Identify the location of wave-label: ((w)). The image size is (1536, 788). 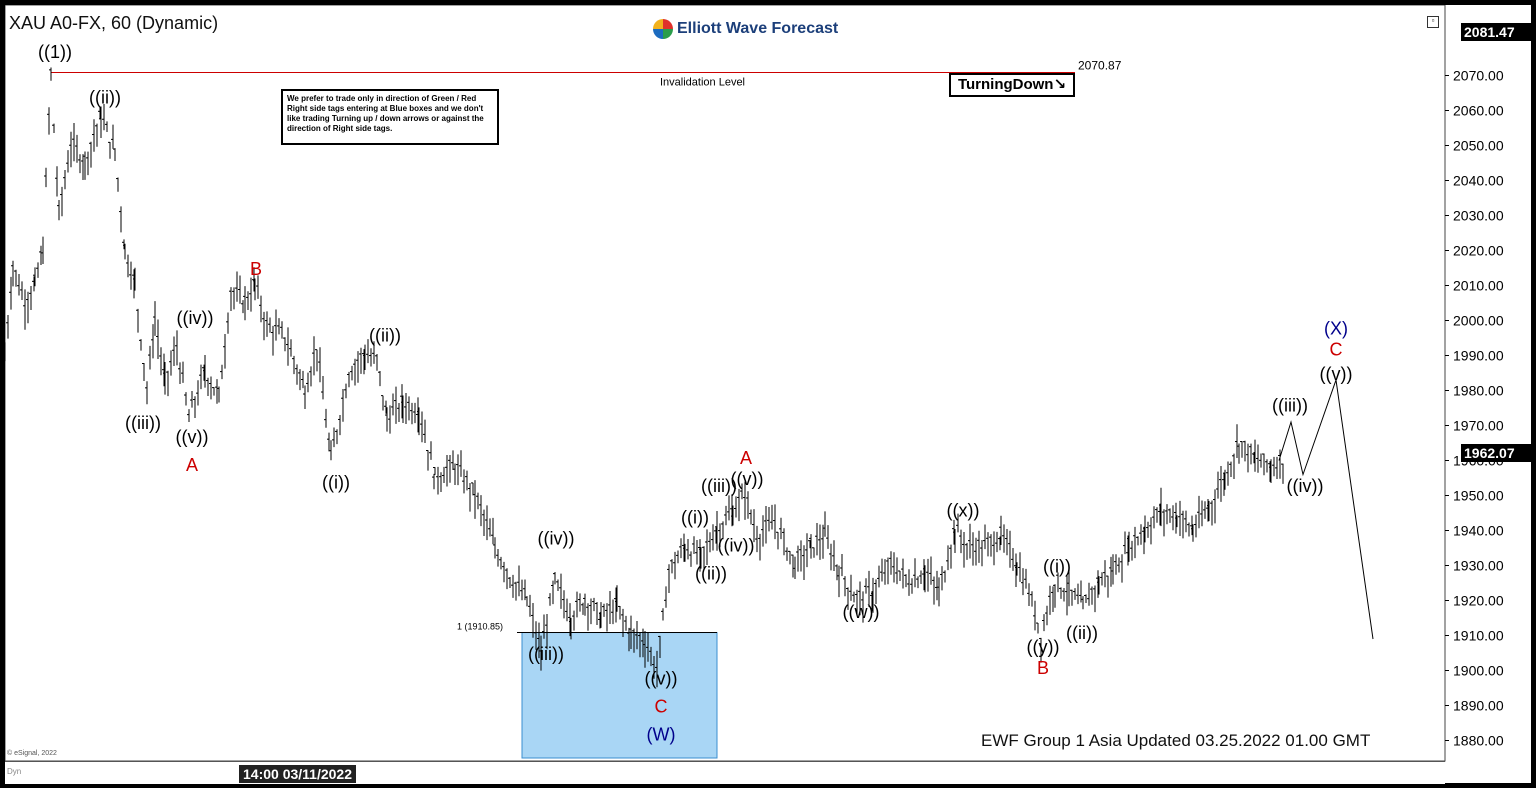
(861, 612).